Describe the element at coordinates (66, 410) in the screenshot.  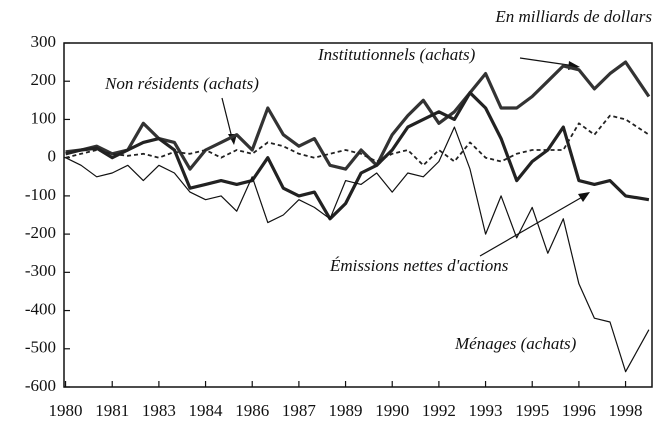
I see `x-tick-label: 1980` at that location.